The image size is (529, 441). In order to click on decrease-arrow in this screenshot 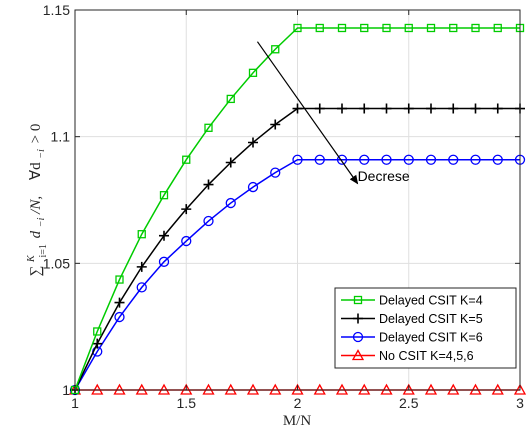, I will do `click(307, 113)`.